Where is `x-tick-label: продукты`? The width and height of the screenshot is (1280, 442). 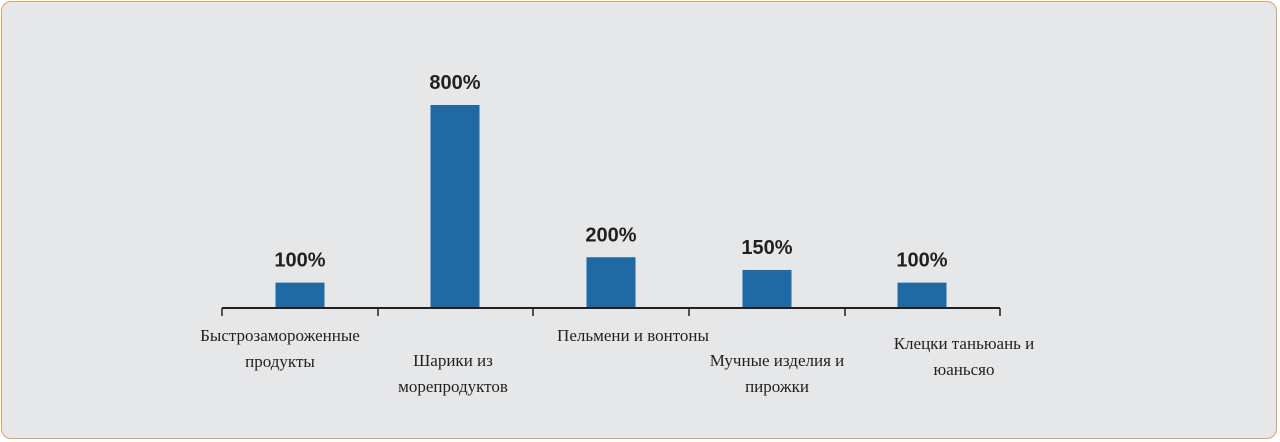 x-tick-label: продукты is located at coordinates (280, 361).